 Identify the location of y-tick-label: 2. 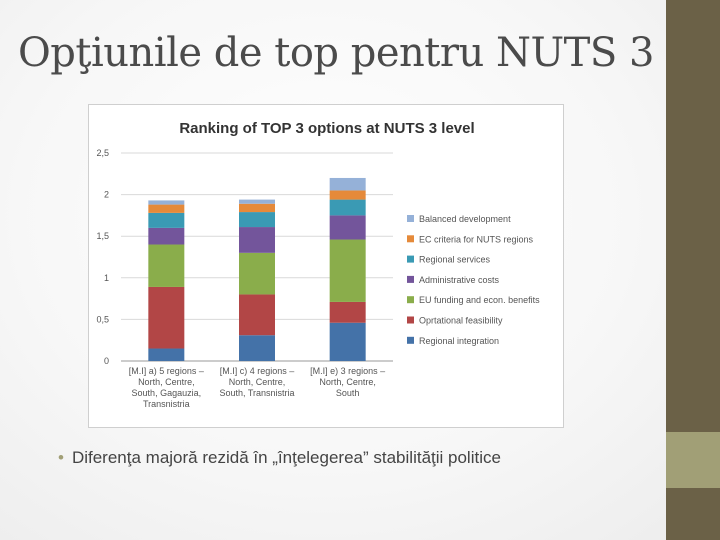
(106, 195).